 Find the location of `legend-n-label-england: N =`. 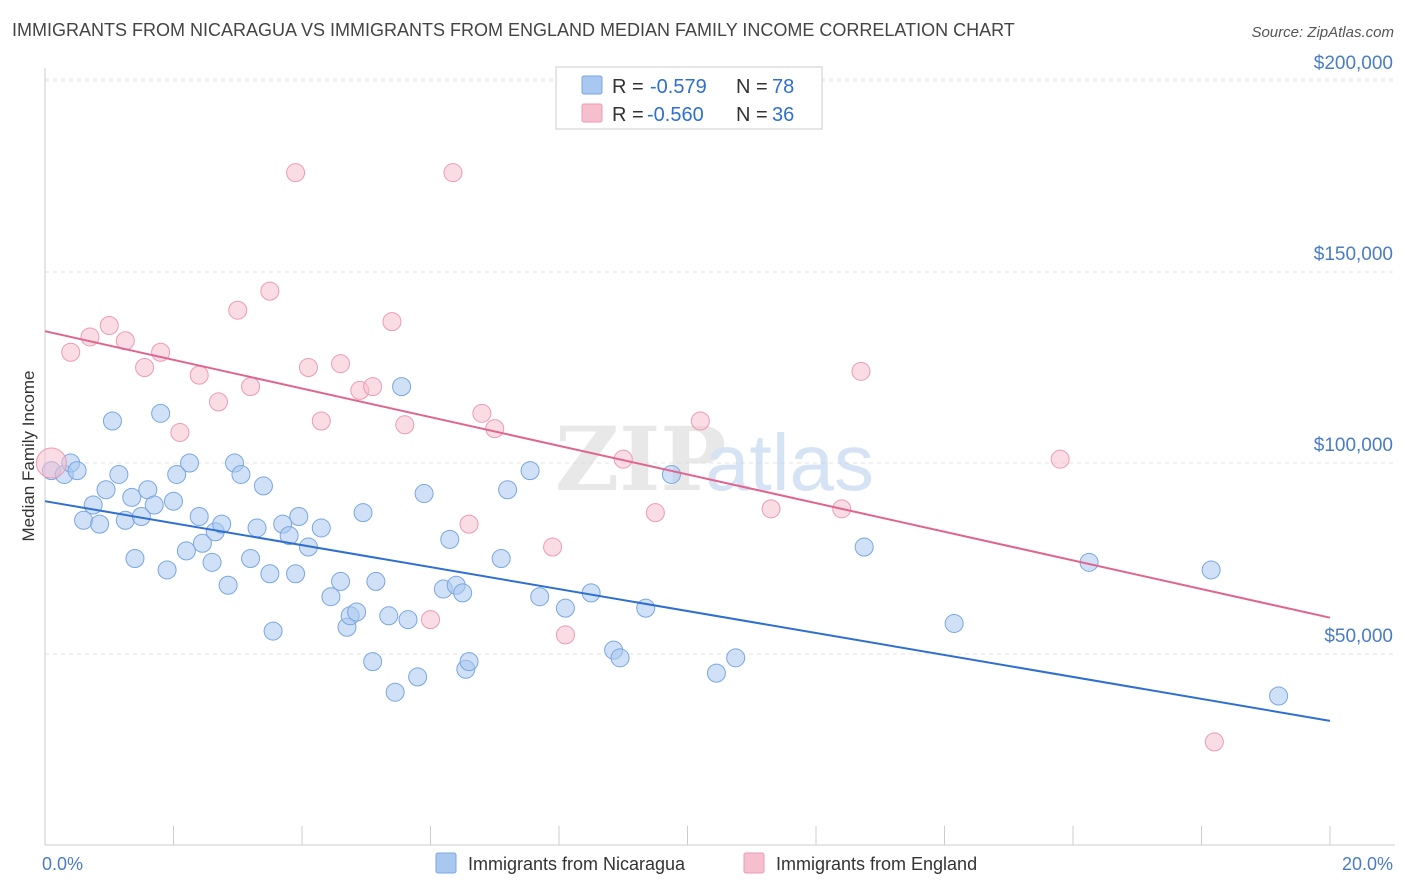

legend-n-label-england: N = is located at coordinates (754, 115).